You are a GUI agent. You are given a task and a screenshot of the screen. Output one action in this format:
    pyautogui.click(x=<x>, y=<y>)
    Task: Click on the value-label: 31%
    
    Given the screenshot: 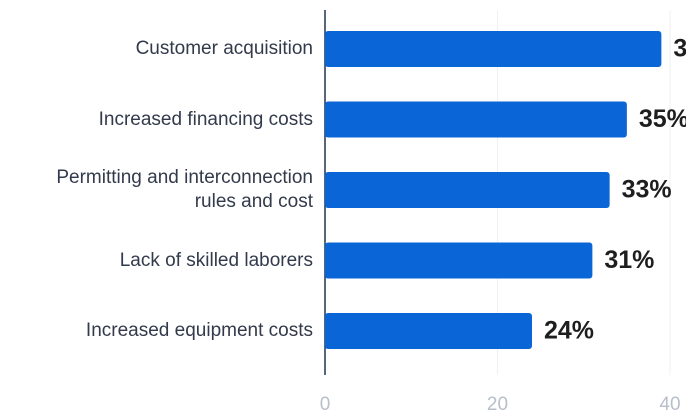 What is the action you would take?
    pyautogui.click(x=629, y=260)
    